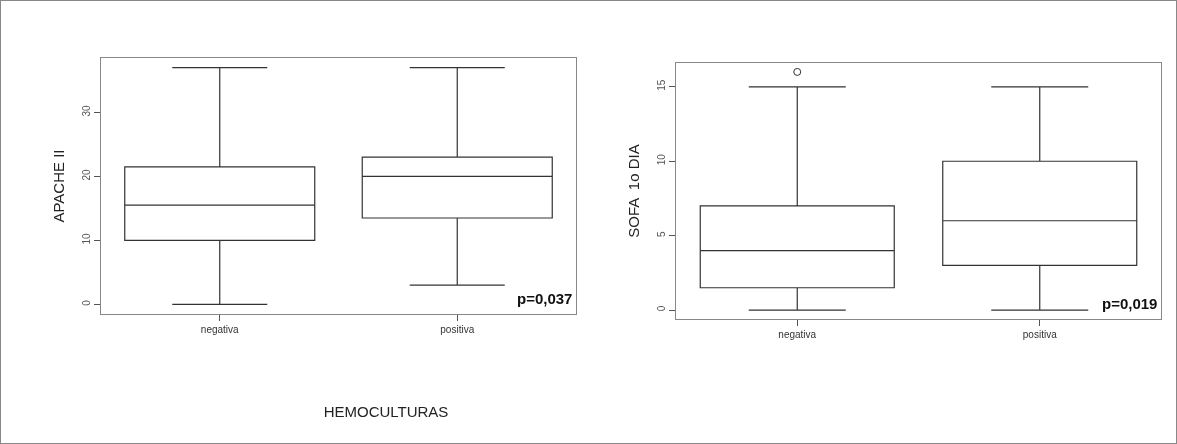  Describe the element at coordinates (86, 174) in the screenshot. I see `y-tick-label: 20` at that location.